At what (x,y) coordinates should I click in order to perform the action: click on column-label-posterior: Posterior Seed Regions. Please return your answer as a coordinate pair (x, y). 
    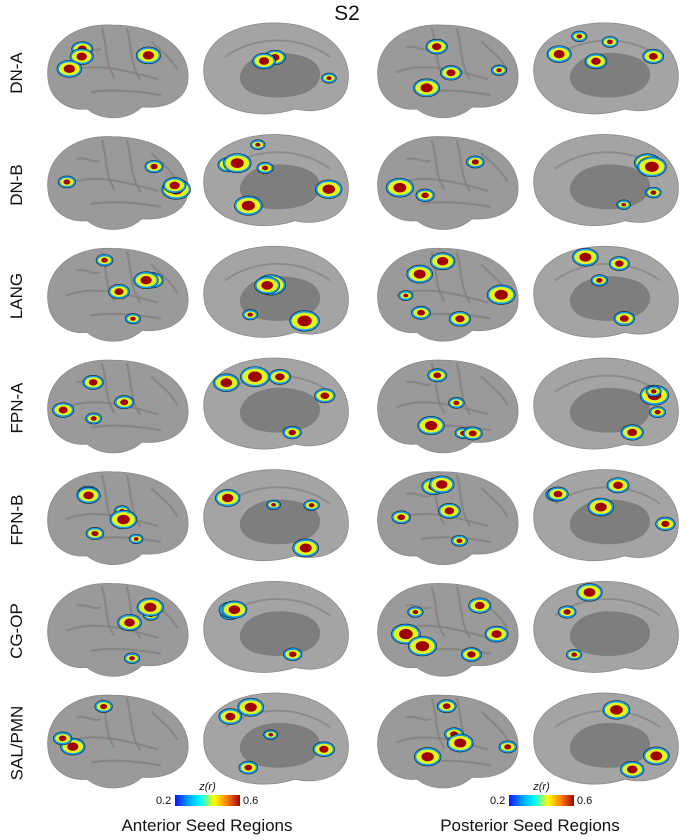
    Looking at the image, I should click on (530, 825).